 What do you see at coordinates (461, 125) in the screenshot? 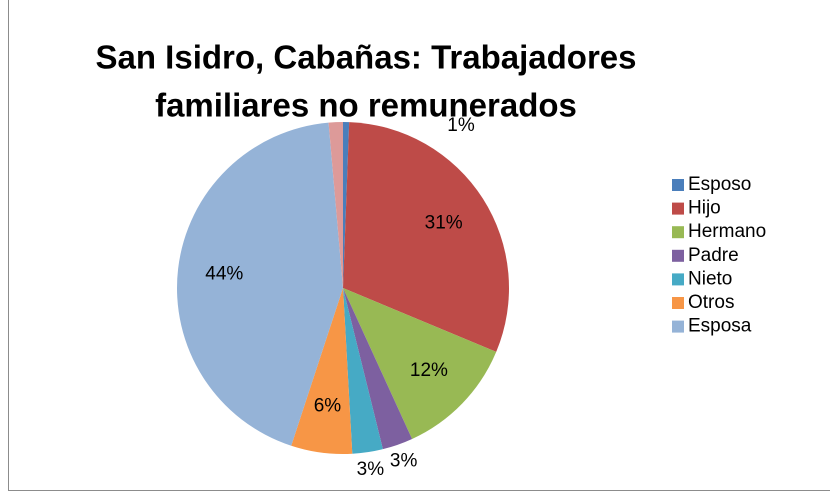
I see `data-label: 1%` at bounding box center [461, 125].